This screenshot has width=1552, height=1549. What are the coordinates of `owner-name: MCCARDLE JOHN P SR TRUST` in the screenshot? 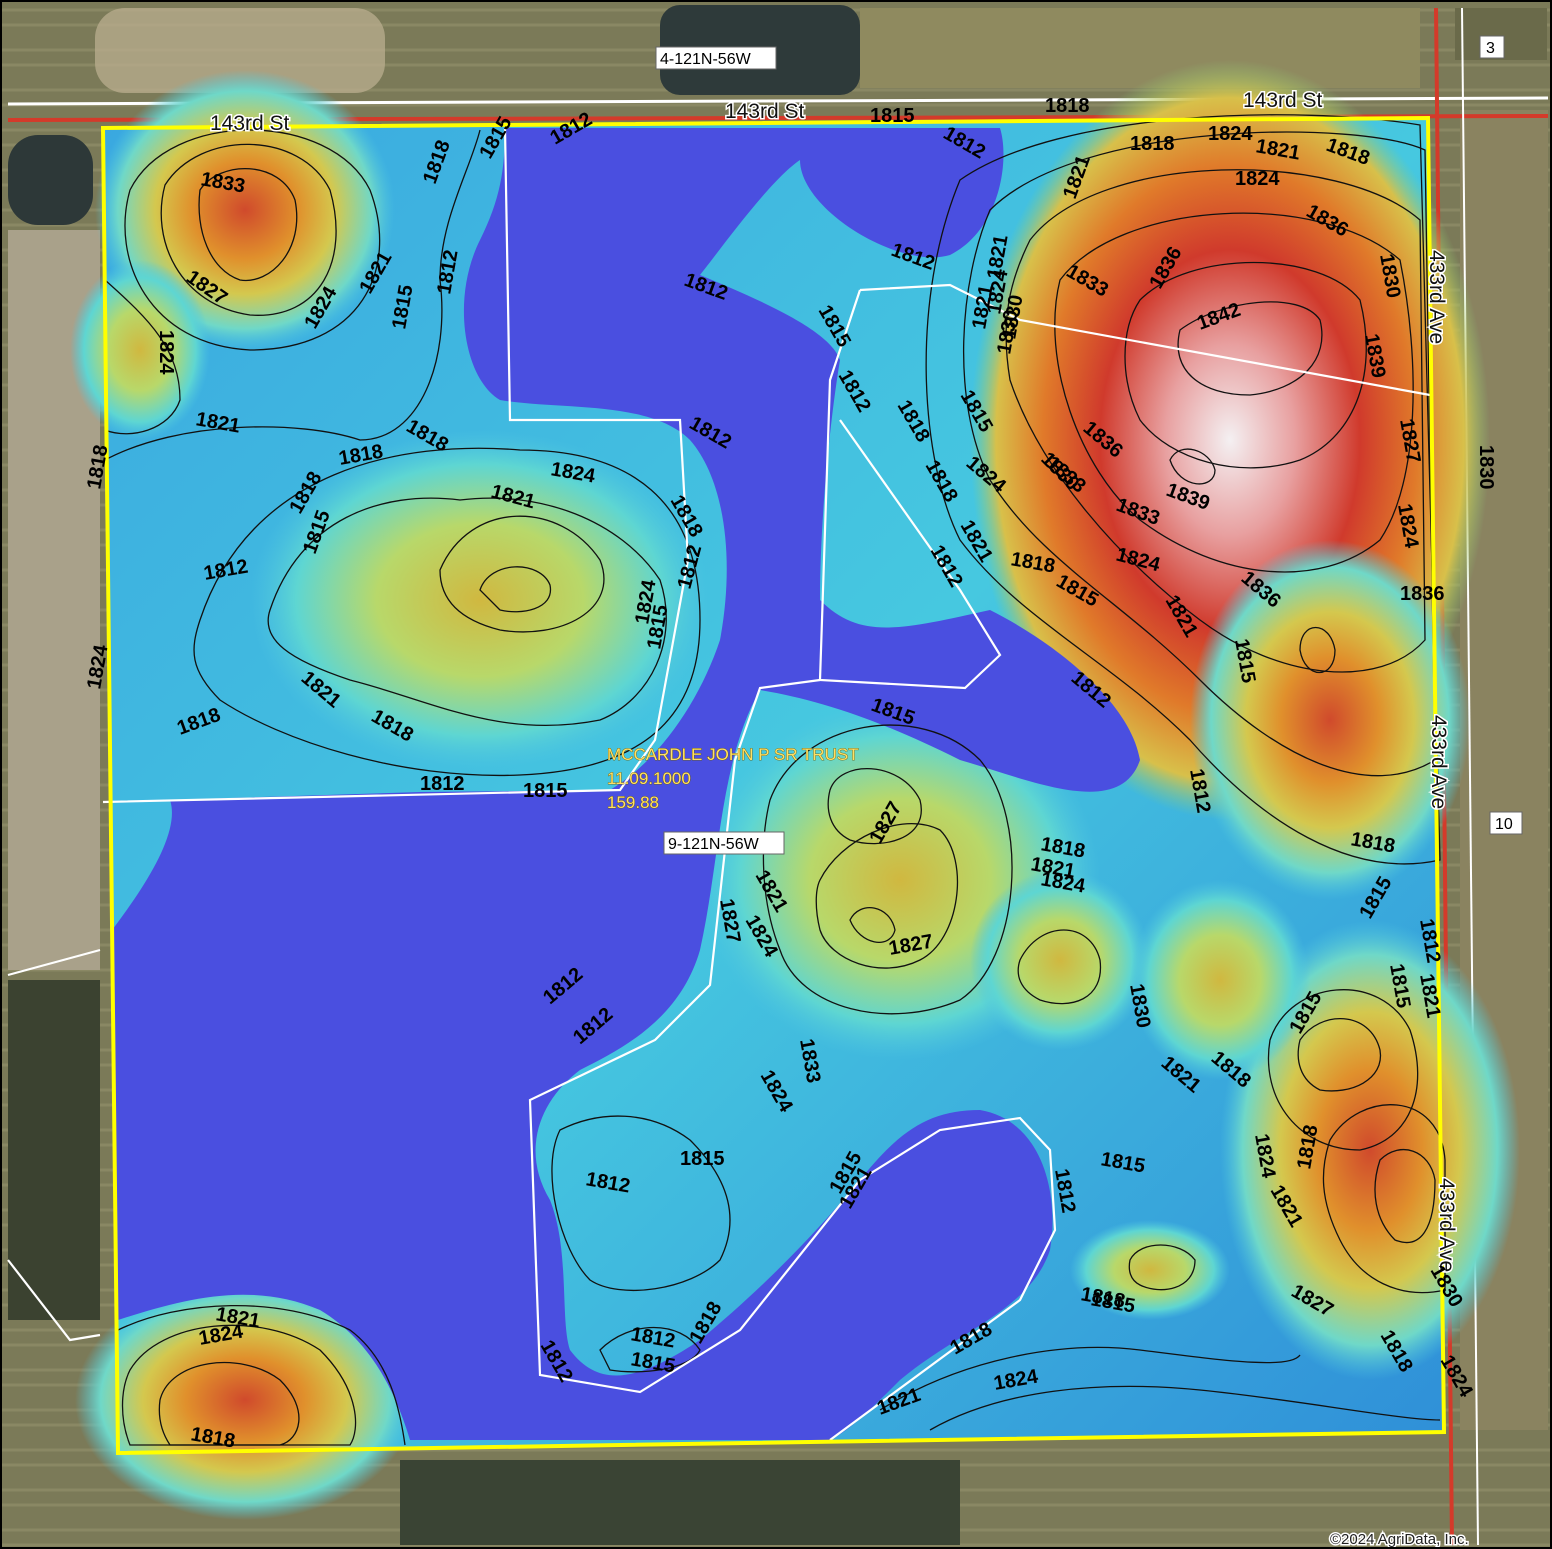 It's located at (733, 754).